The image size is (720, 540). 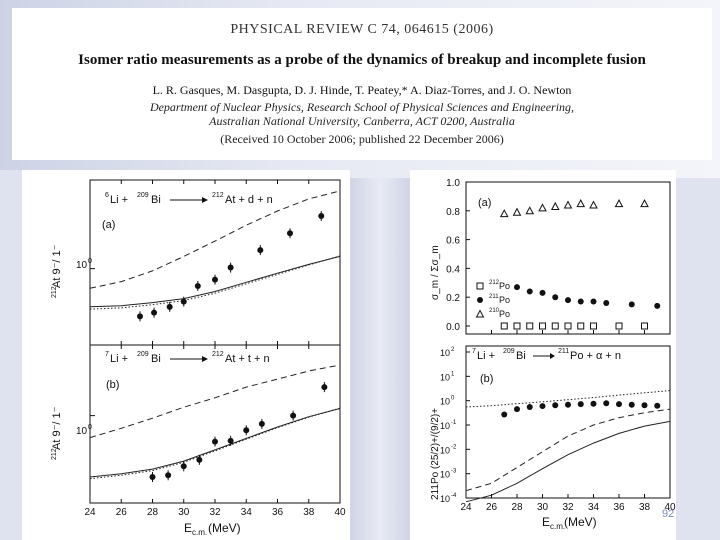 What do you see at coordinates (453, 269) in the screenshot?
I see `right-a-ytick-label: 0.4` at bounding box center [453, 269].